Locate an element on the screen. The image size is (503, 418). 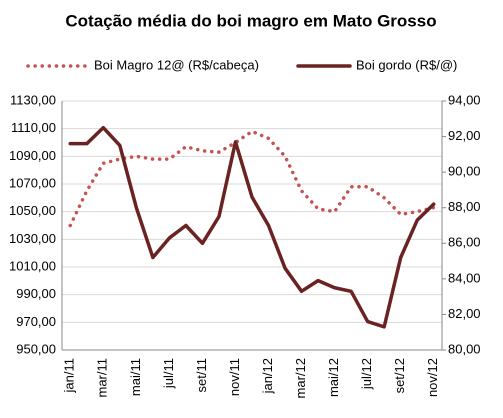
x-tick-label: jul/11 is located at coordinates (168, 373).